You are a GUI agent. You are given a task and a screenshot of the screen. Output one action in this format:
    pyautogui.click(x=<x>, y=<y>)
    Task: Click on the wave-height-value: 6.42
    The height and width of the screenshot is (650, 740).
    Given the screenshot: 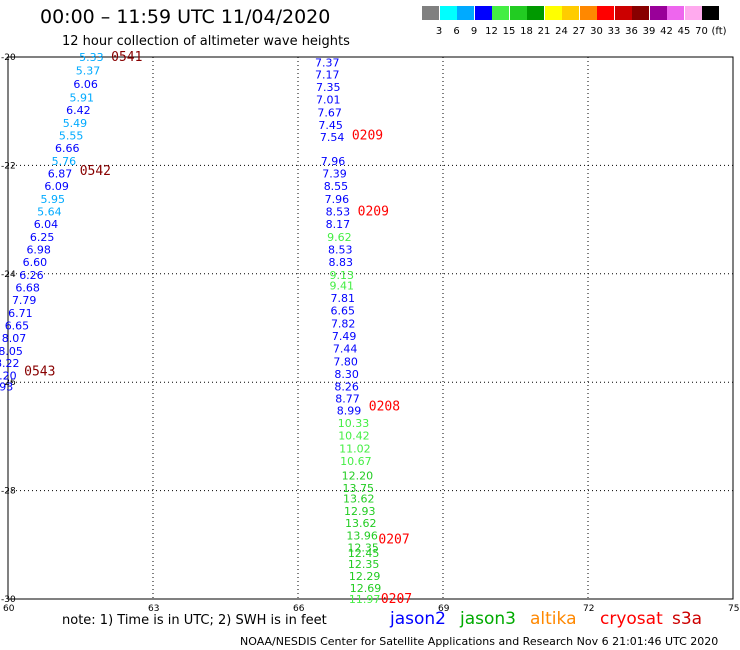 What is the action you would take?
    pyautogui.click(x=78, y=110)
    